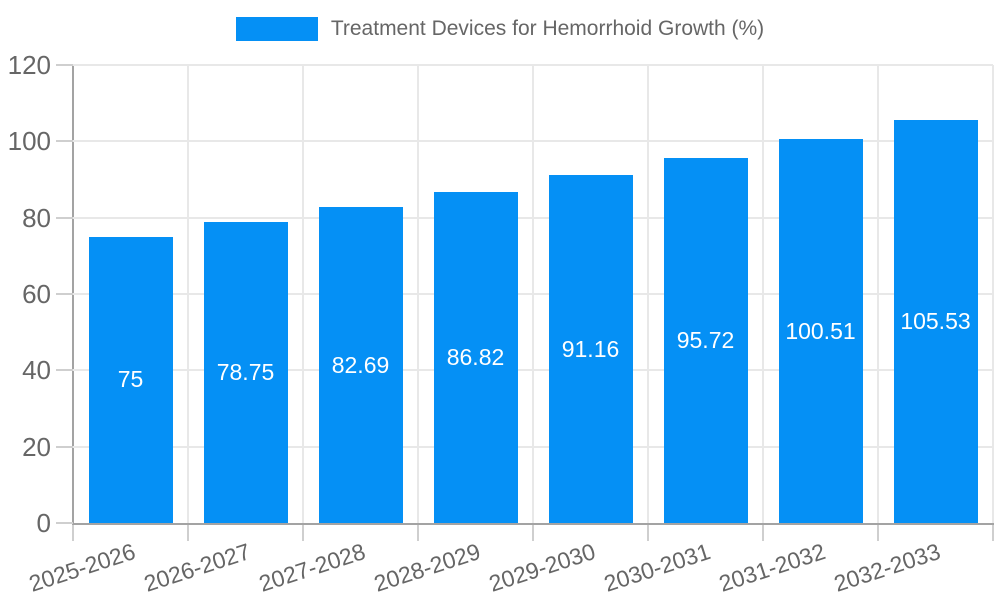  Describe the element at coordinates (29, 141) in the screenshot. I see `y-axis-tick-label: 100` at that location.